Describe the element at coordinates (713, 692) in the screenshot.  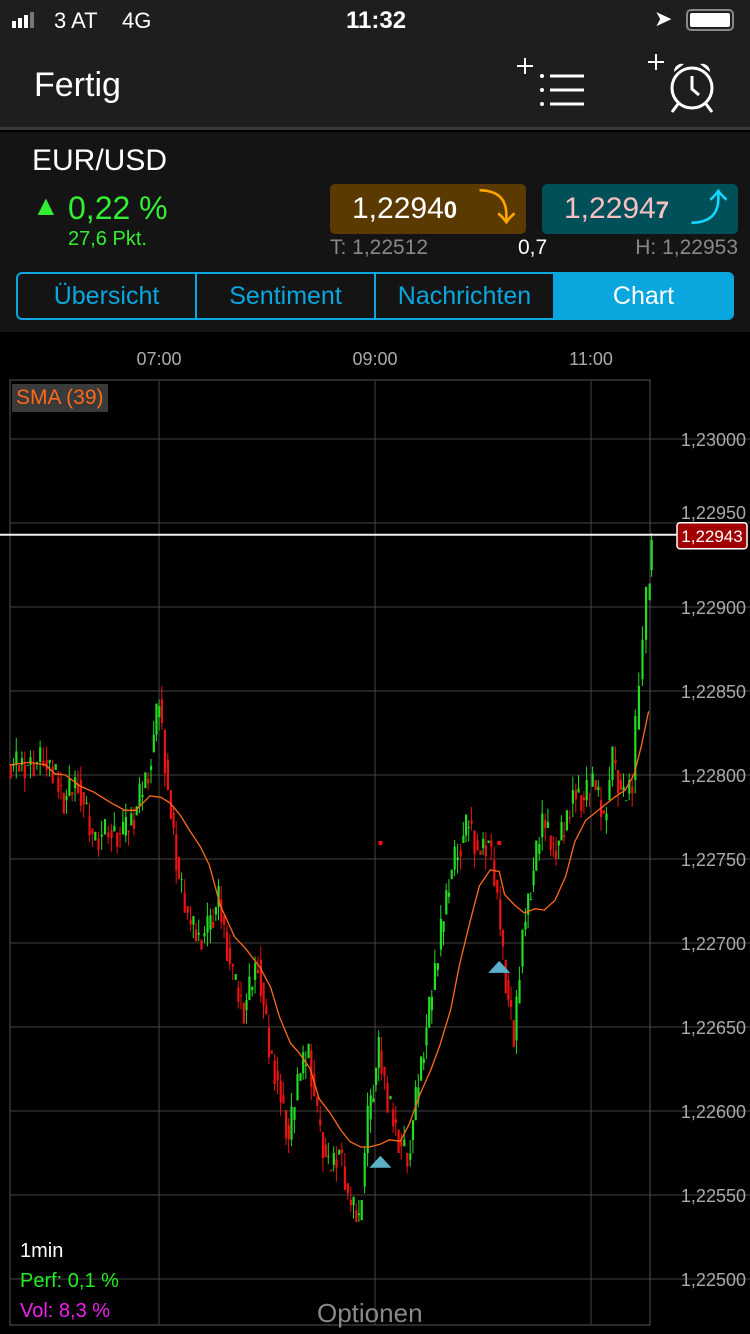
I see `y-tick-label: 1,22850` at that location.